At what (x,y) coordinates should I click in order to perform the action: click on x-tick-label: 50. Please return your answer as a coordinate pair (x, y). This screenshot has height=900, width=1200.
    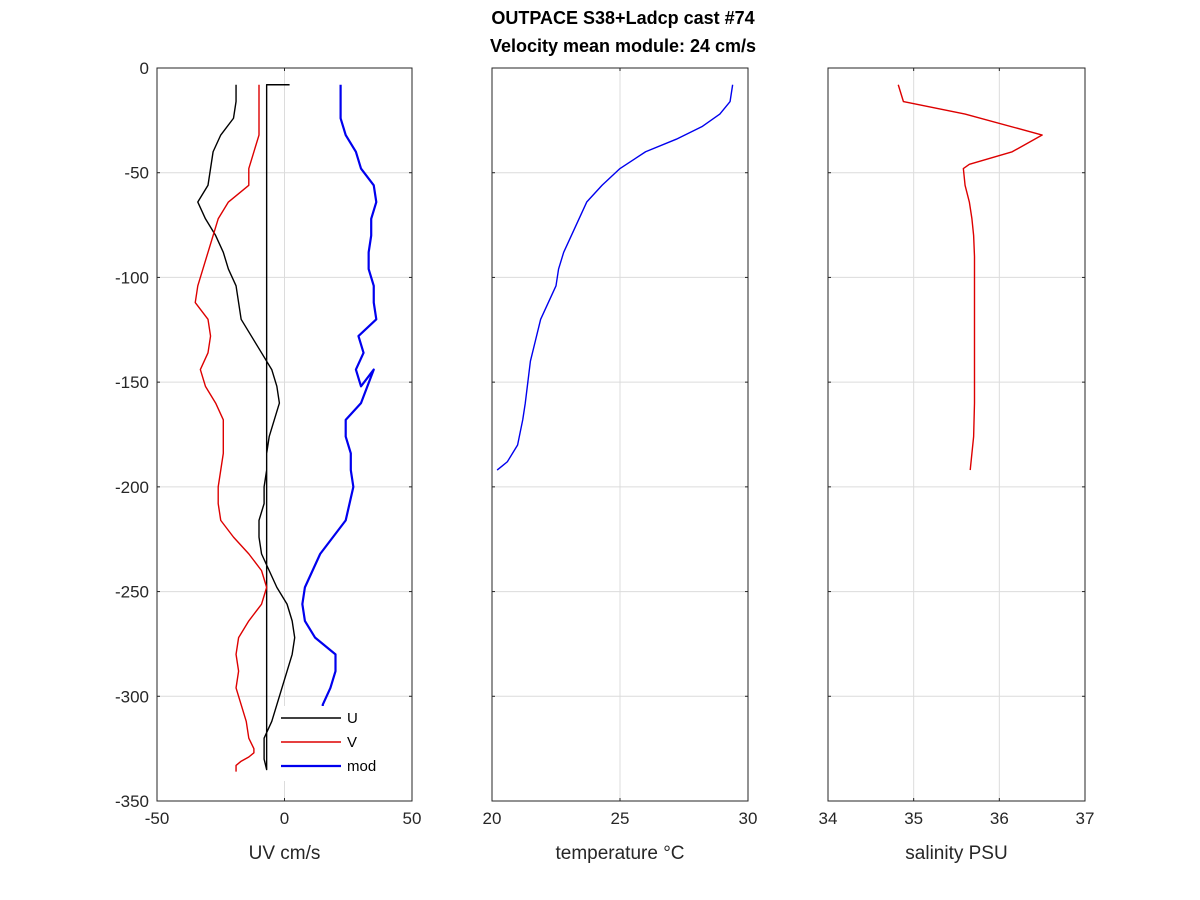
    Looking at the image, I should click on (412, 818).